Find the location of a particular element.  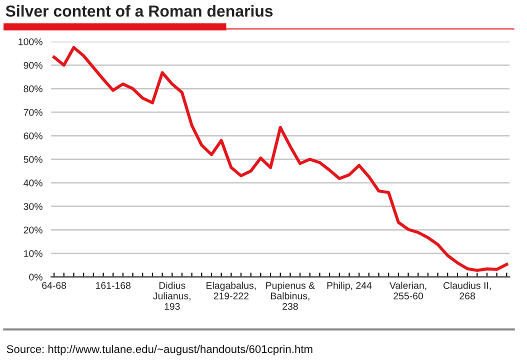

chart-title: Silver content of a Roman denarius is located at coordinates (139, 11).